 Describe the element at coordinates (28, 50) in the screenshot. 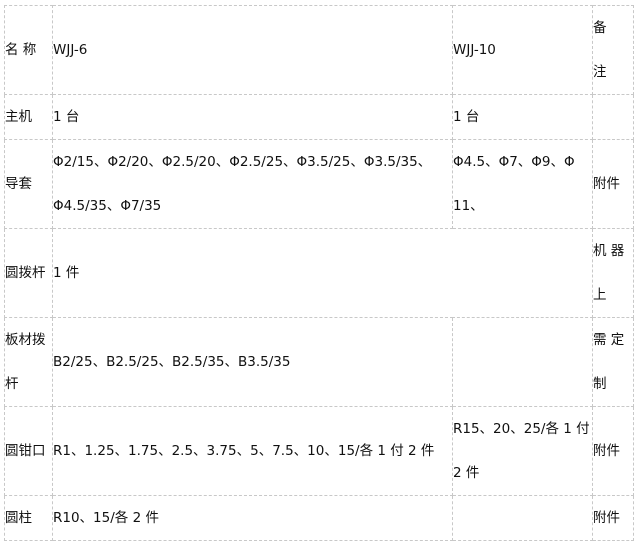

I see `header-name: 名 称` at that location.